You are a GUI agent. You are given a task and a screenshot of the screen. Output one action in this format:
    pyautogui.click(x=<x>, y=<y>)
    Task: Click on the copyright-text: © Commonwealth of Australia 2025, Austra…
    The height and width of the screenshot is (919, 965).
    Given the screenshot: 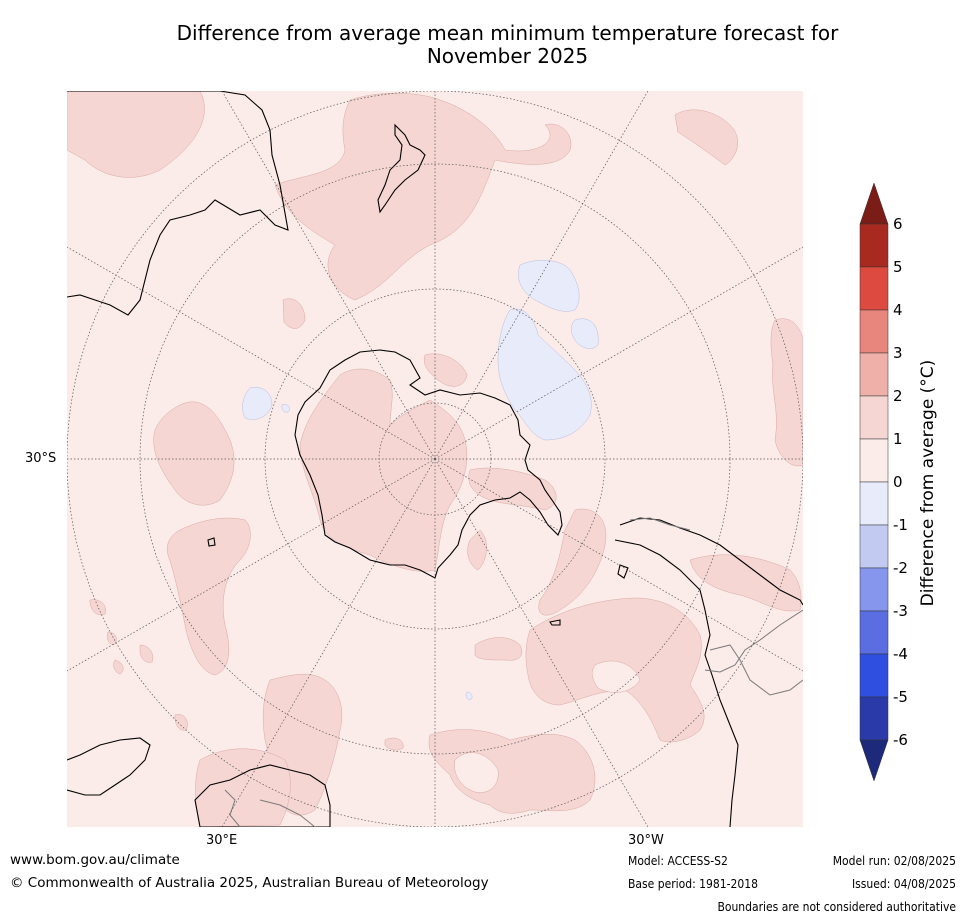 What is the action you would take?
    pyautogui.click(x=249, y=883)
    